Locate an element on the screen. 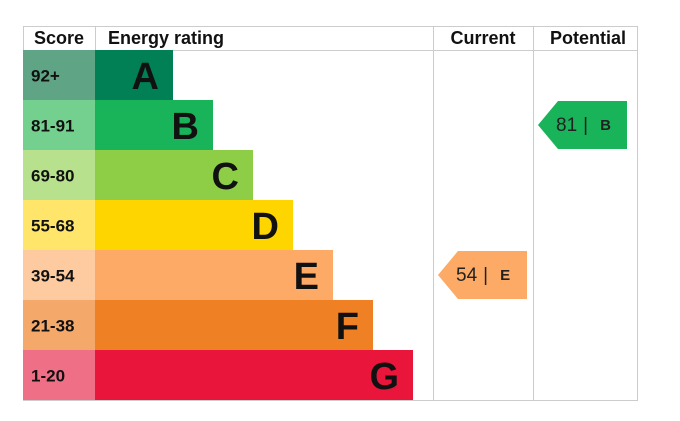 This screenshot has height=421, width=680. score-label: 1-20 is located at coordinates (48, 376).